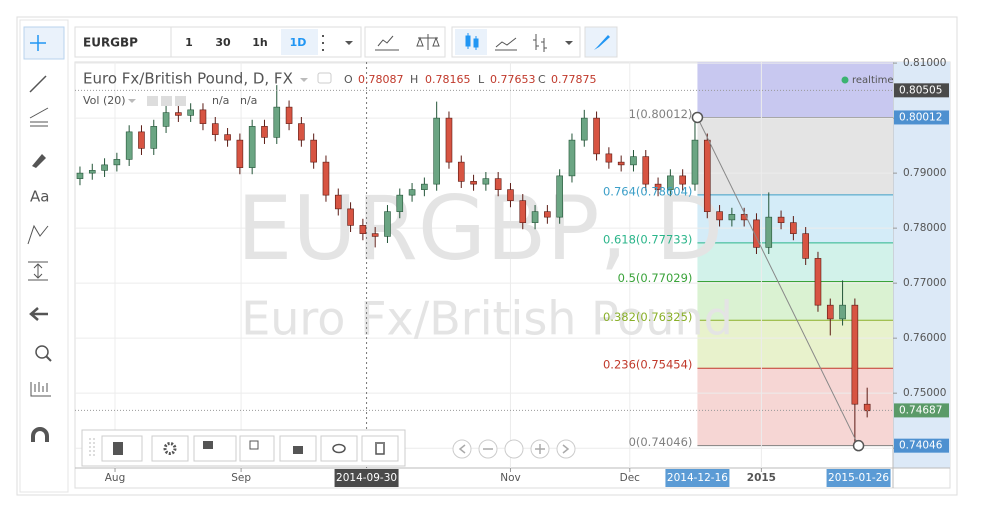 Image resolution: width=983 pixels, height=509 pixels. I want to click on interval-button: 1, so click(189, 42).